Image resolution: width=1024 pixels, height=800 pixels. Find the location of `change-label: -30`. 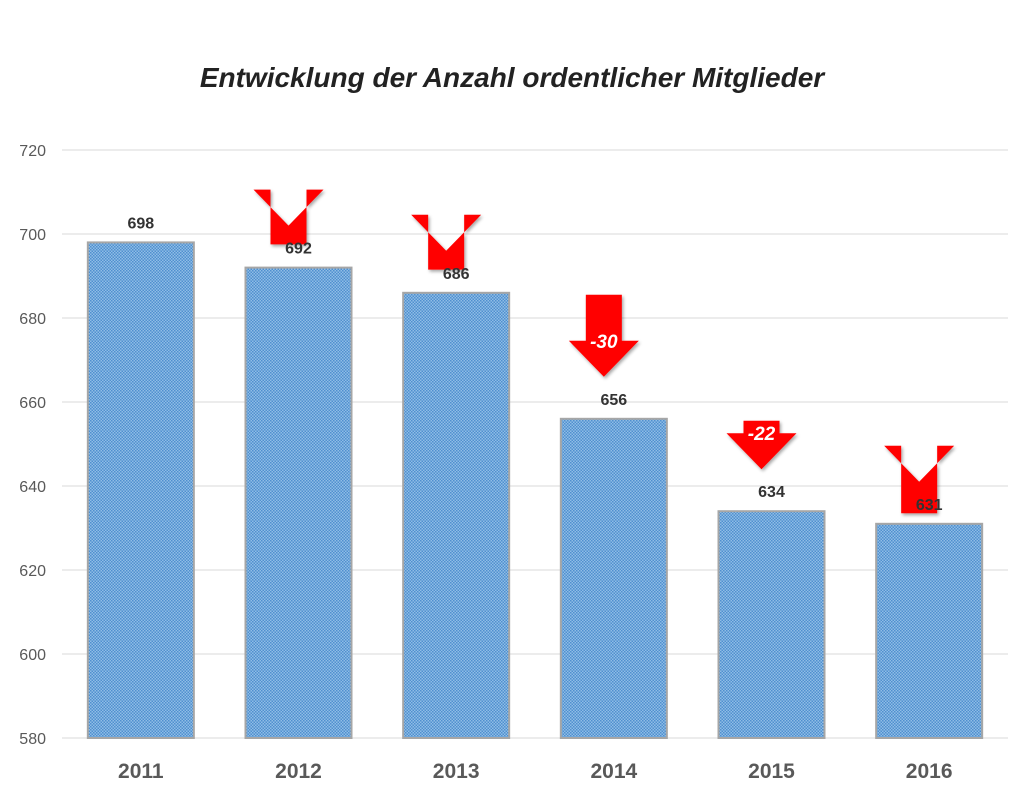

change-label: -30 is located at coordinates (604, 342).